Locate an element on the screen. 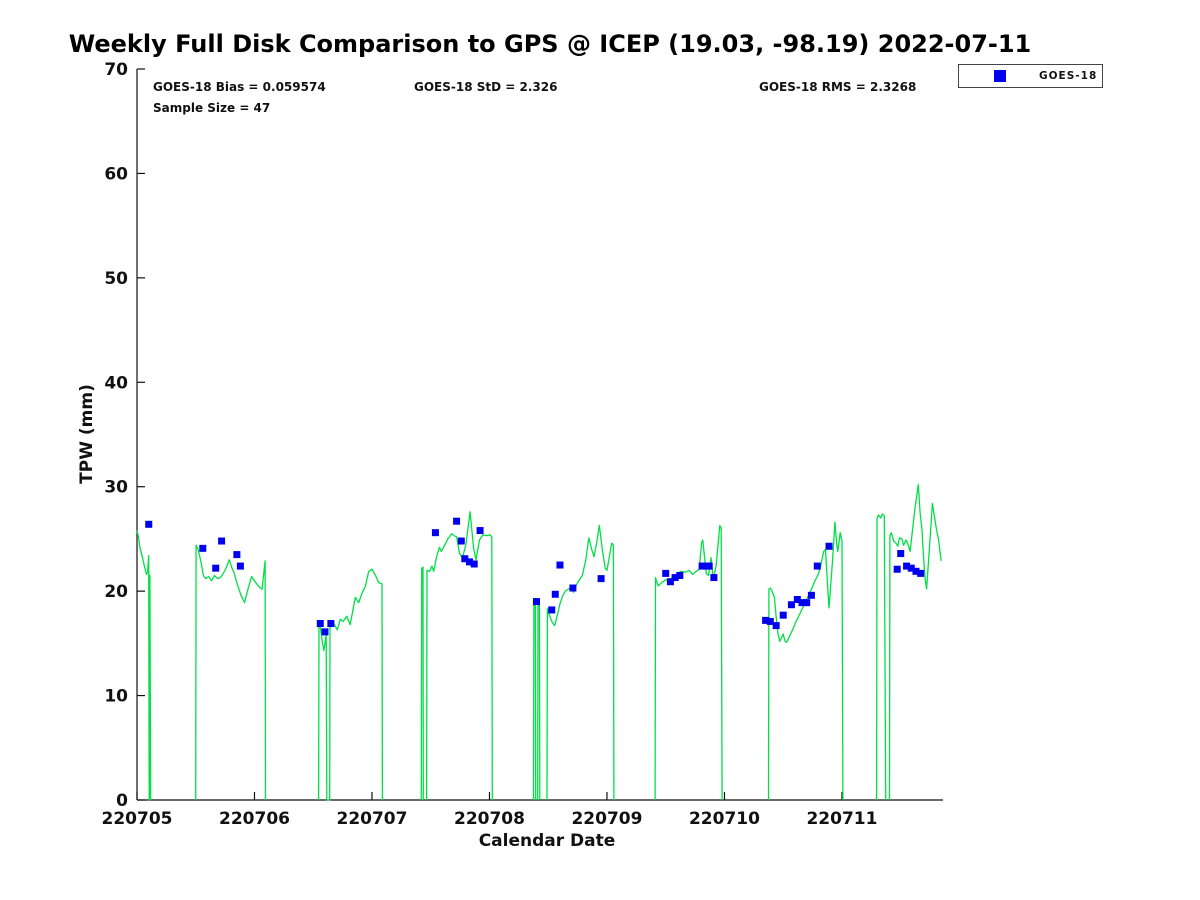 The image size is (1200, 900). x-tick-label: 220709 is located at coordinates (606, 819).